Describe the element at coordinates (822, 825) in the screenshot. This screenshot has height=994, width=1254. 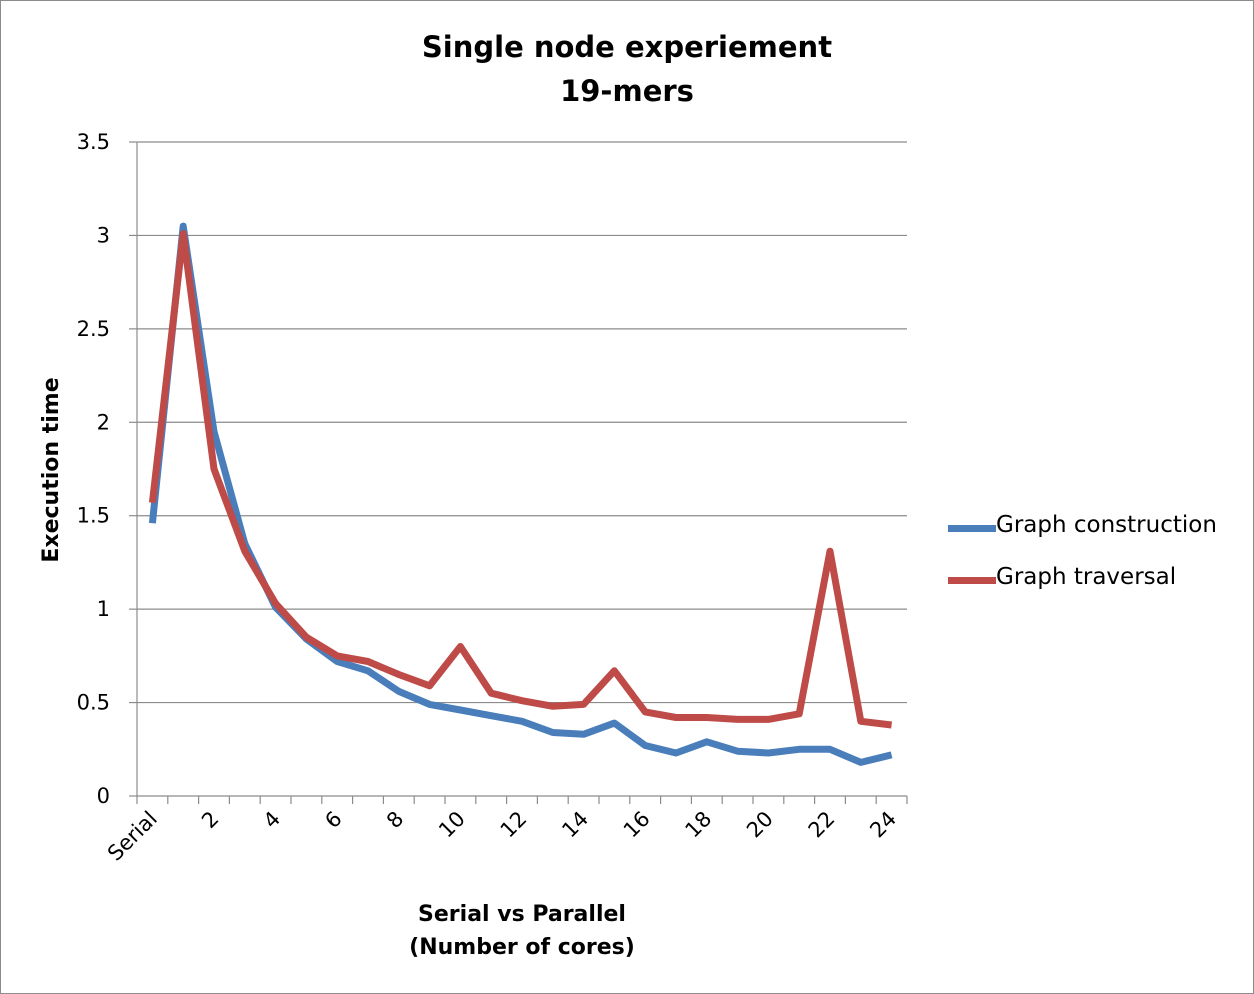
I see `x-tick-label: 22` at that location.